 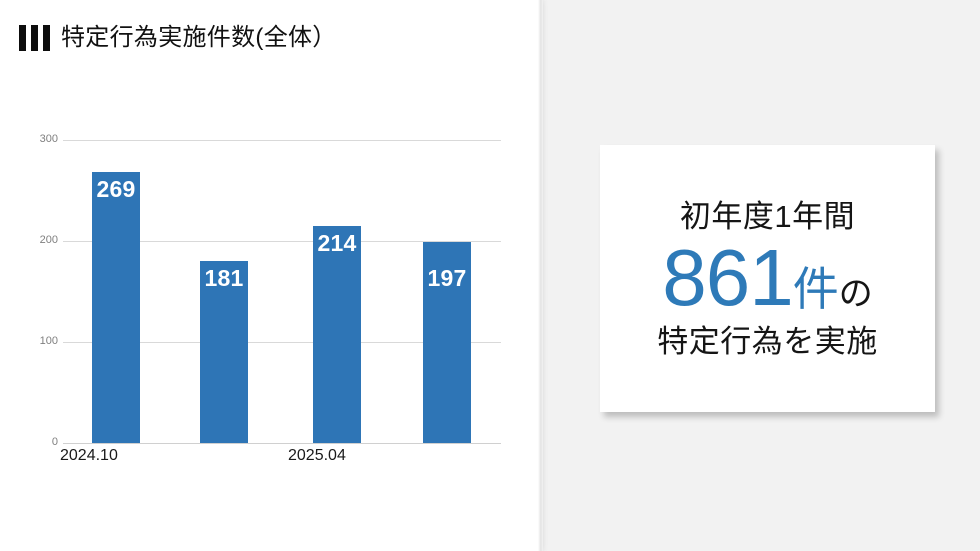 I want to click on y-axis-tick-100: 100, so click(x=48, y=341).